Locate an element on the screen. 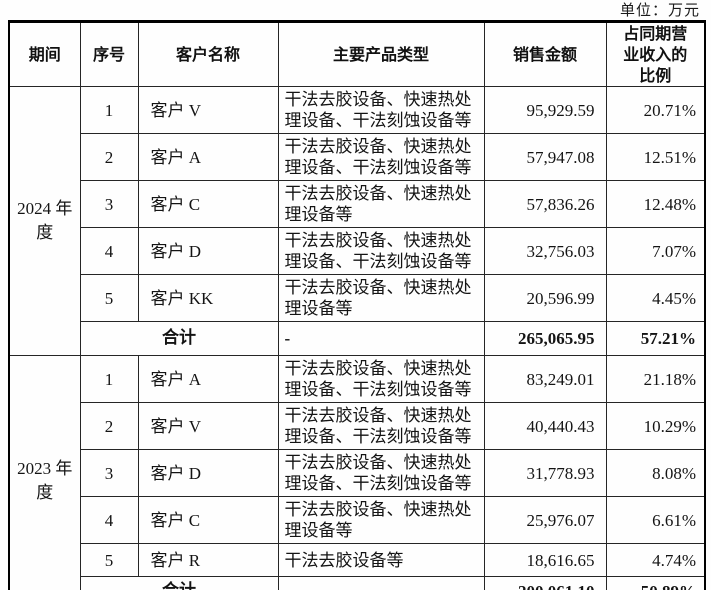 The height and width of the screenshot is (590, 711). ratio-cell: 4.74% is located at coordinates (655, 560).